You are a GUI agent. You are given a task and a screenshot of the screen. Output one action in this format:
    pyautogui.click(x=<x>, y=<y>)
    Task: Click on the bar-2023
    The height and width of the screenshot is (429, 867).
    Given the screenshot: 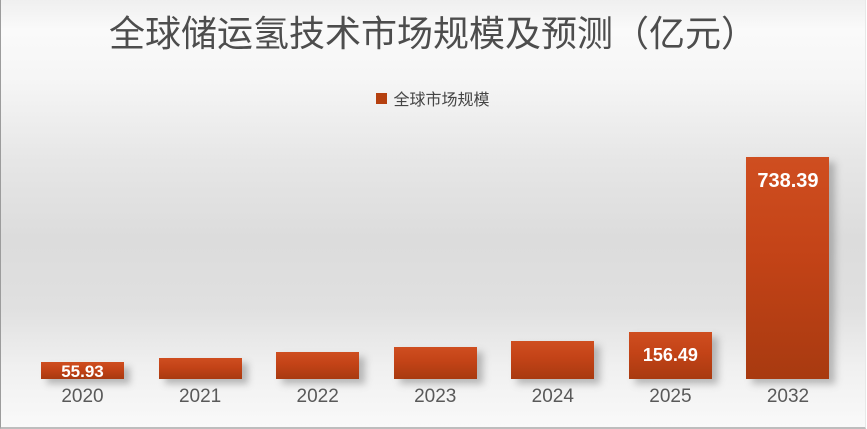 What is the action you would take?
    pyautogui.click(x=435, y=363)
    